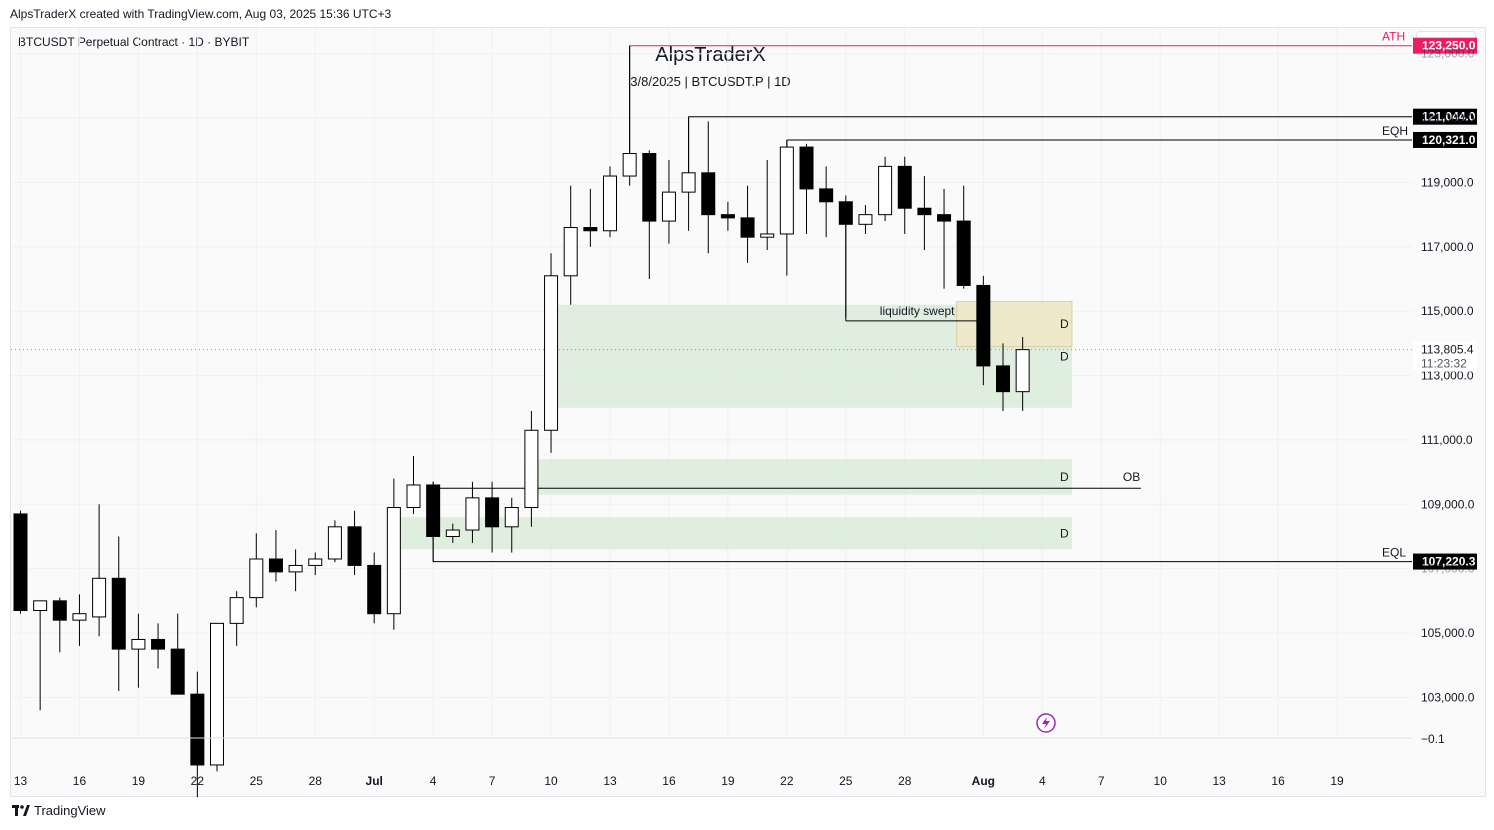 This screenshot has height=830, width=1494. What do you see at coordinates (1448, 633) in the screenshot?
I see `y-tick-label: 105,000.0` at bounding box center [1448, 633].